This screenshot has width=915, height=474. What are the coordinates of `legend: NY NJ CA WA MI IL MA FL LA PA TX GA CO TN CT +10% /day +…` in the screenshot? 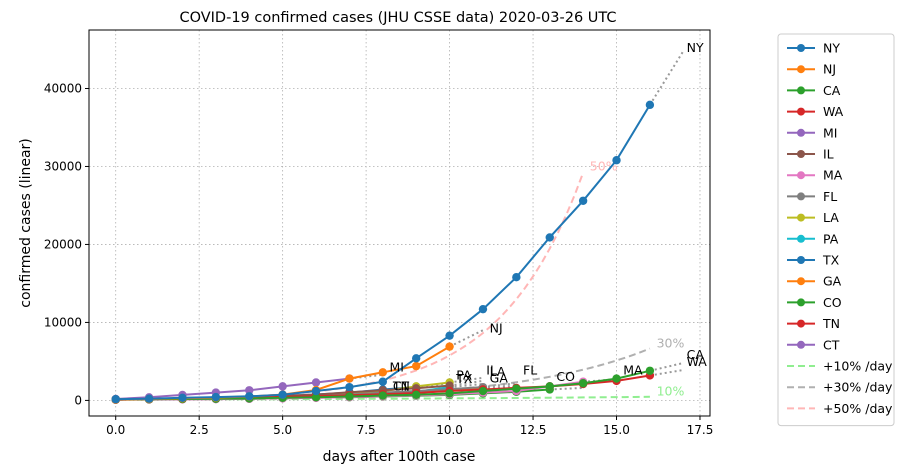 It's located at (836, 230).